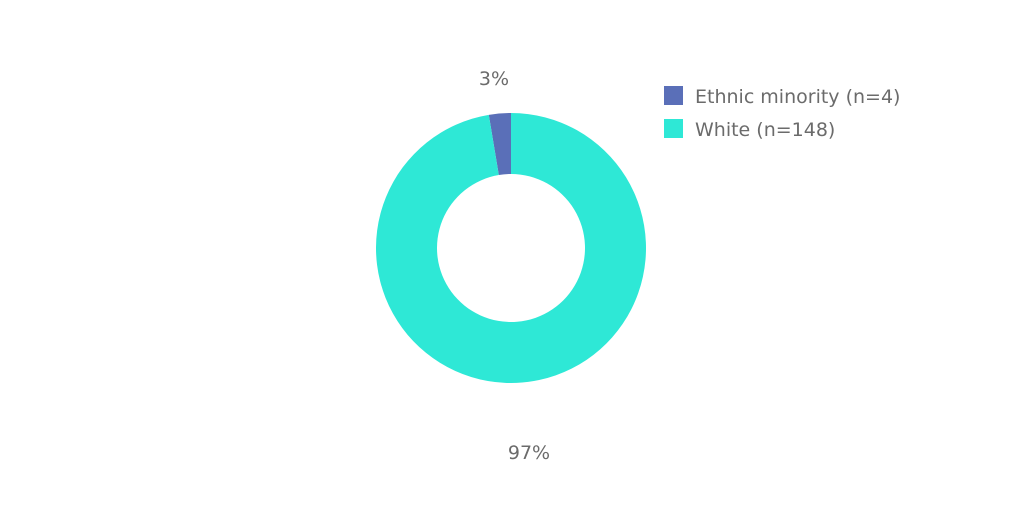  I want to click on donut-slices, so click(511, 248).